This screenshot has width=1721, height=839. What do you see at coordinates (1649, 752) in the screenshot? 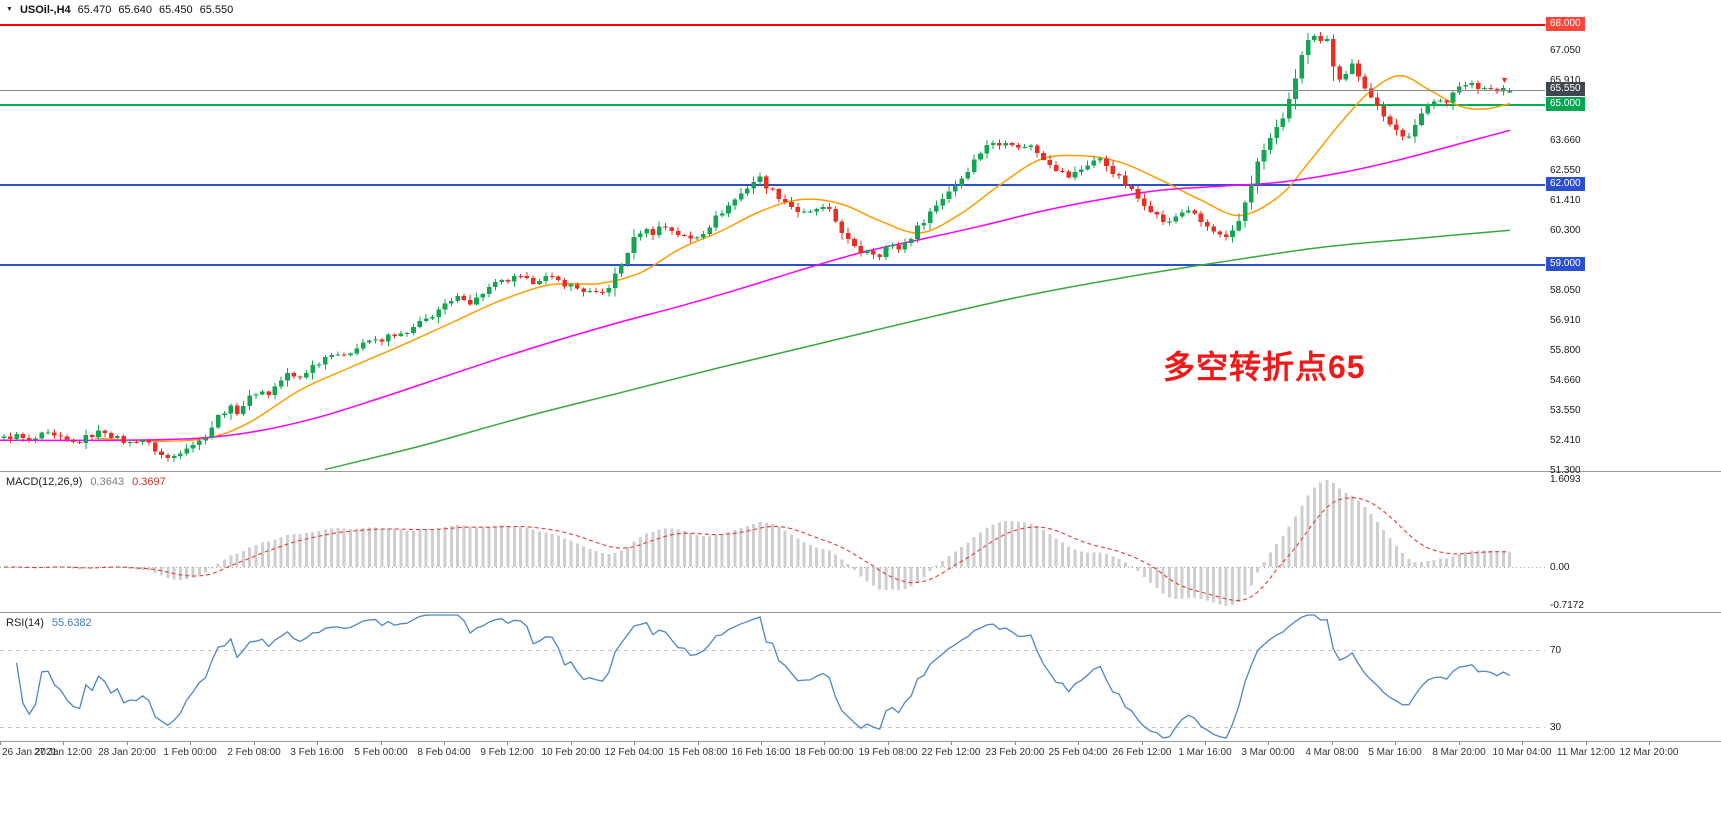
I see `time-axis-label: 12 Mar 20:00` at bounding box center [1649, 752].